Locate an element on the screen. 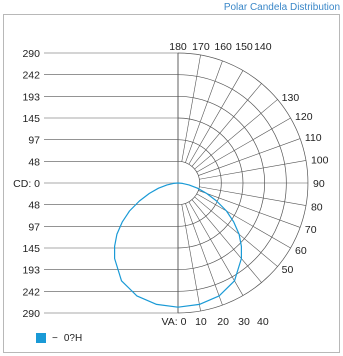  va-tick-label: 90 is located at coordinates (319, 184).